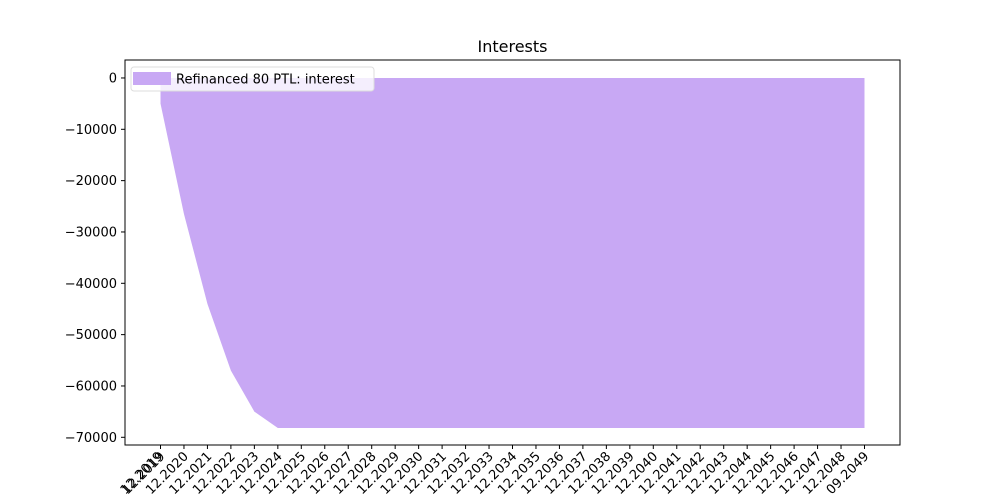 The height and width of the screenshot is (500, 1000). Describe the element at coordinates (91, 181) in the screenshot. I see `y-tick-label: −20000` at that location.